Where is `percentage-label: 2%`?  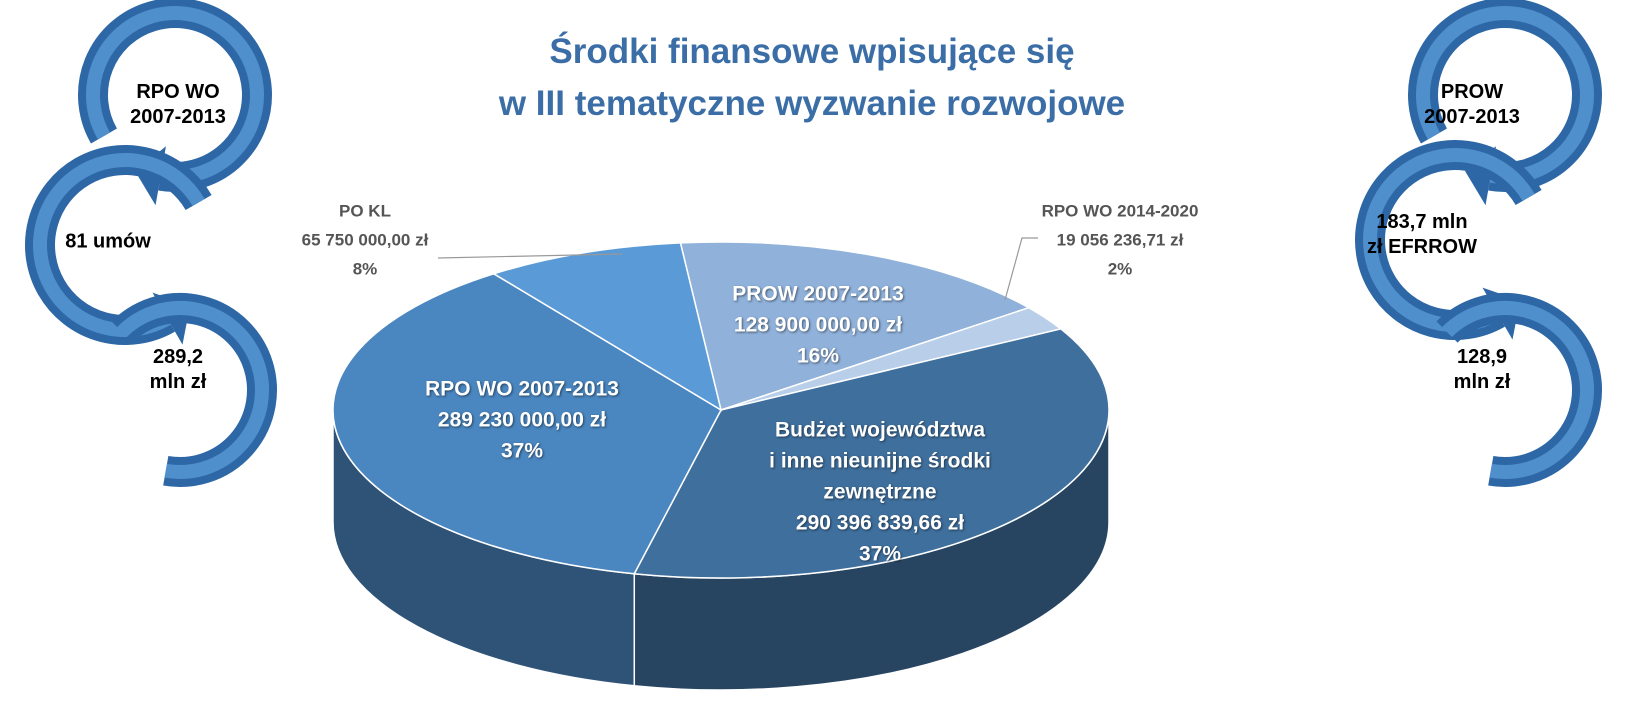 percentage-label: 2% is located at coordinates (1120, 269).